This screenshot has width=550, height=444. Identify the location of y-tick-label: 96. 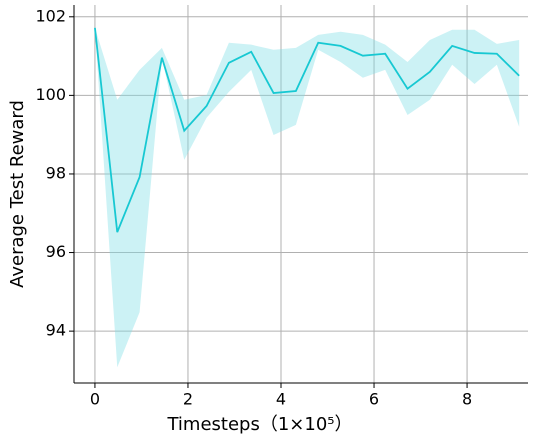
(56, 251).